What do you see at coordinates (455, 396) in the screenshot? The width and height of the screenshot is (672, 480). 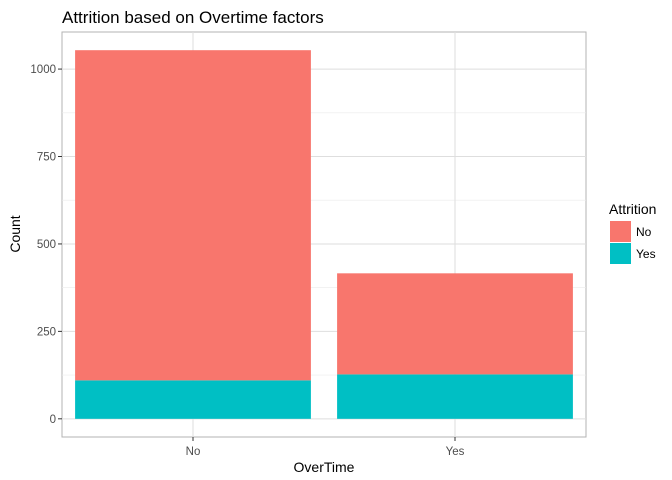 I see `bar-yes-attrition-yes` at bounding box center [455, 396].